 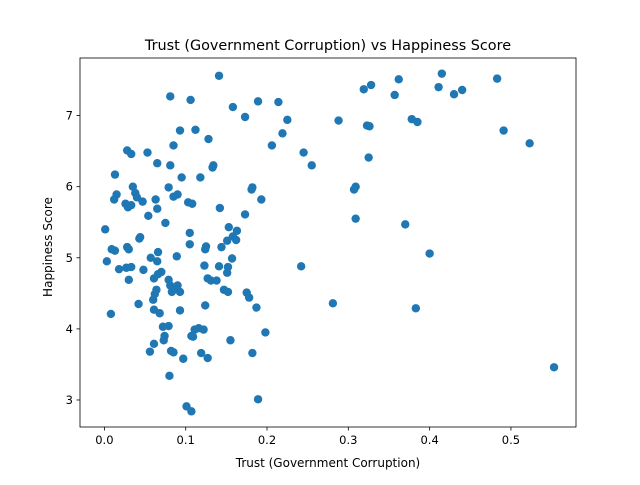 I want to click on x-tick-label: 0.3, so click(x=348, y=440).